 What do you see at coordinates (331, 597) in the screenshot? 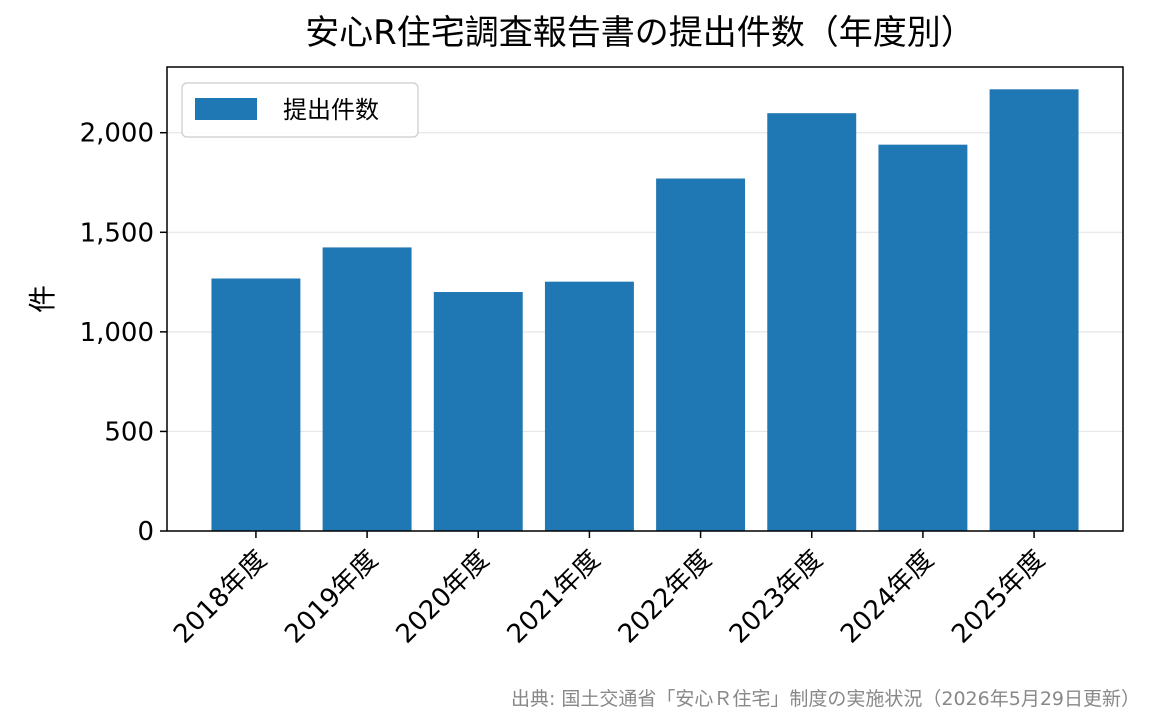
I see `x-tick-label: 2019年度` at bounding box center [331, 597].